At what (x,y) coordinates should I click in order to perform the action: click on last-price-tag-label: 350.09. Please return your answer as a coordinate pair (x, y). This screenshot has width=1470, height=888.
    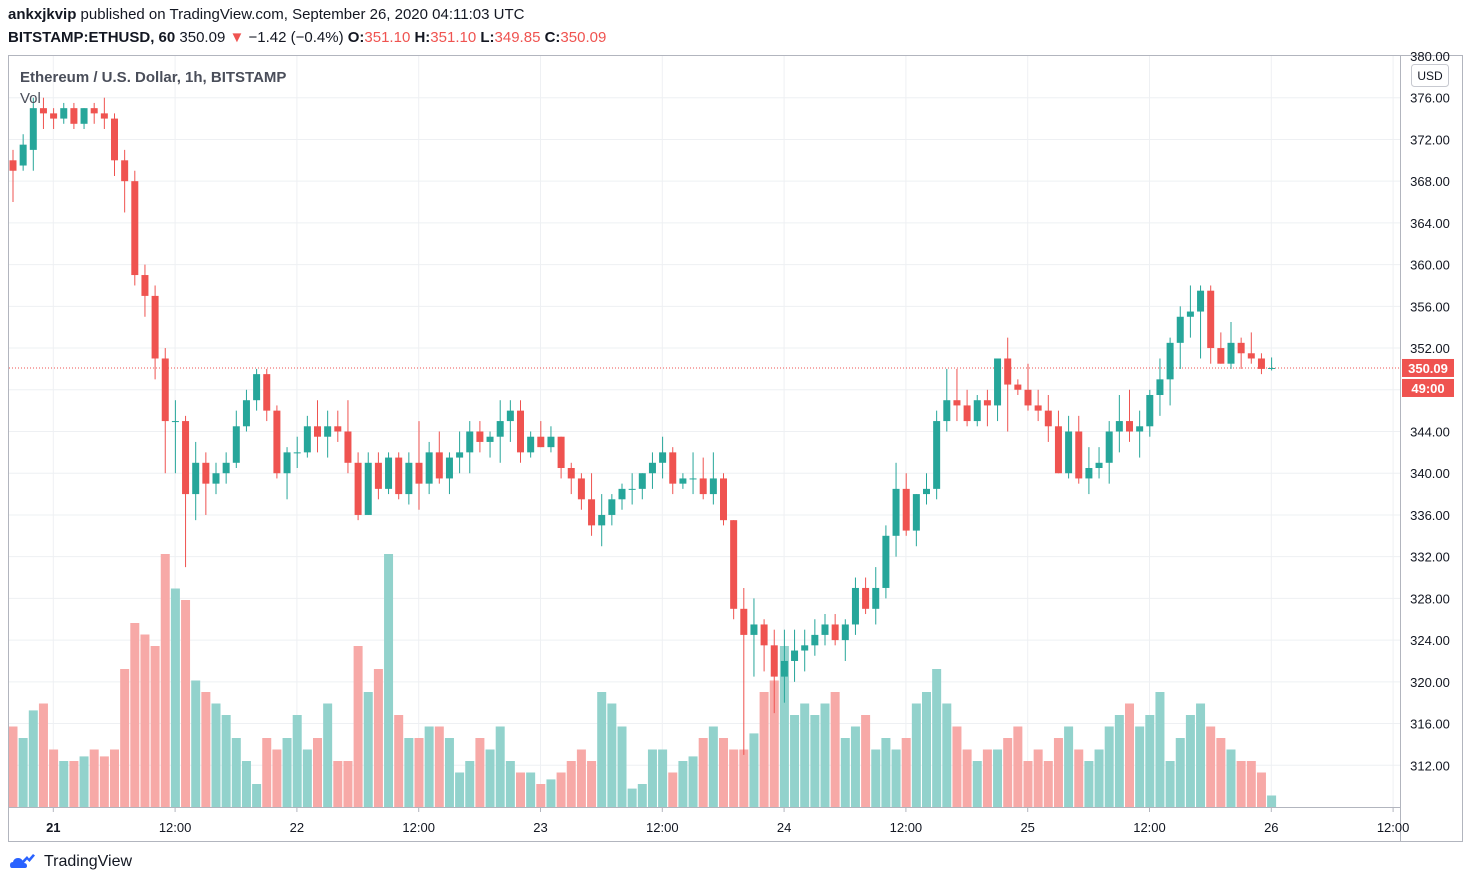
    Looking at the image, I should click on (1428, 368).